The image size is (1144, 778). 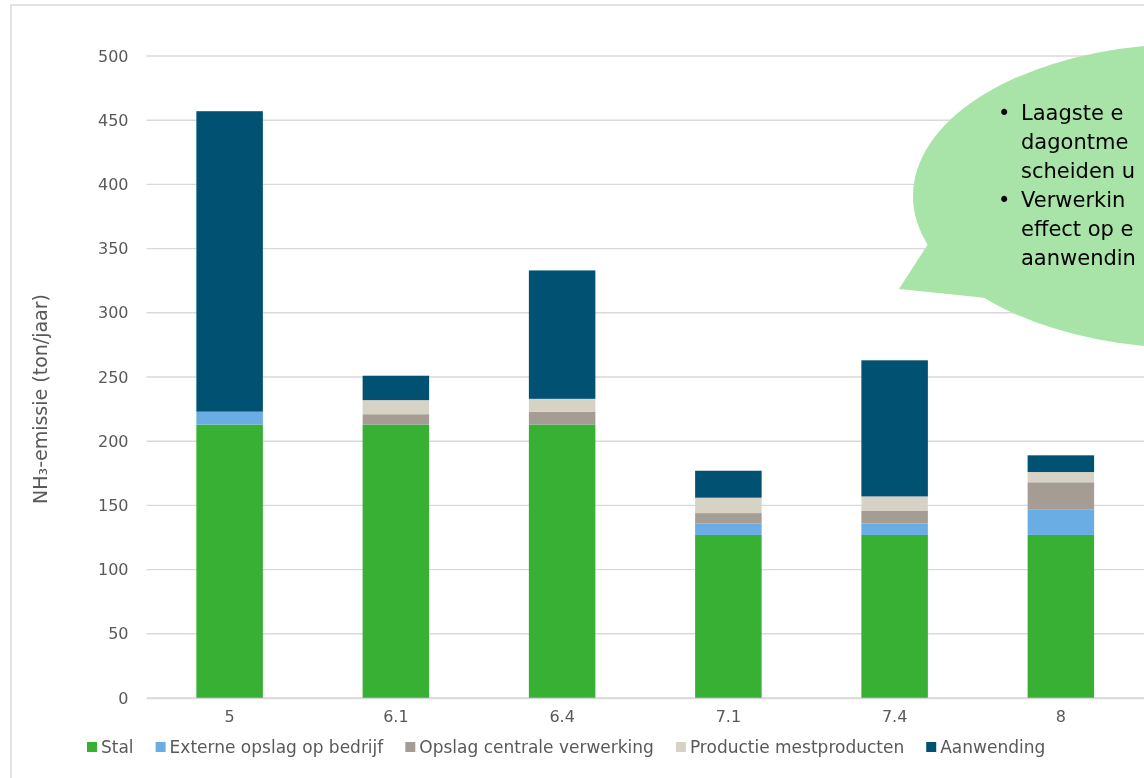 I want to click on x-tick-label: 6.4, so click(x=562, y=717).